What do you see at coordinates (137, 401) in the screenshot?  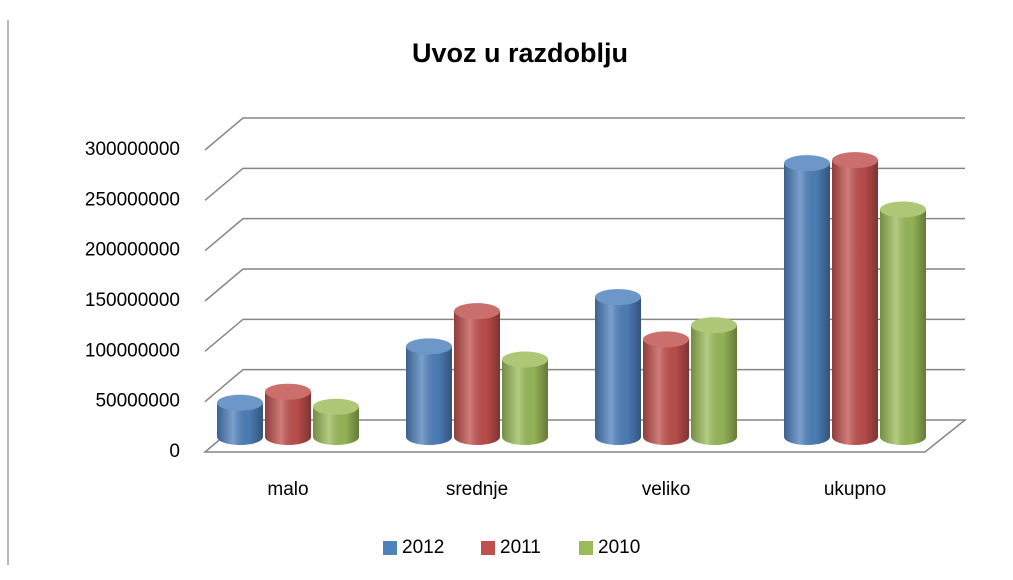 I see `y-tick-label: 50000000` at bounding box center [137, 401].